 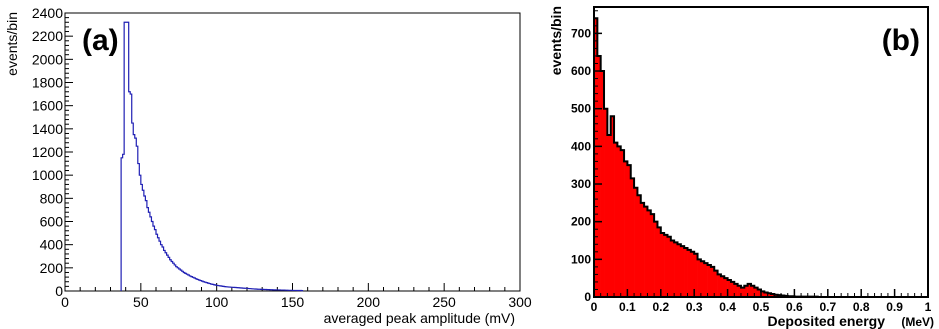 I want to click on panel-b-x-tick-label: 1, so click(x=928, y=307).